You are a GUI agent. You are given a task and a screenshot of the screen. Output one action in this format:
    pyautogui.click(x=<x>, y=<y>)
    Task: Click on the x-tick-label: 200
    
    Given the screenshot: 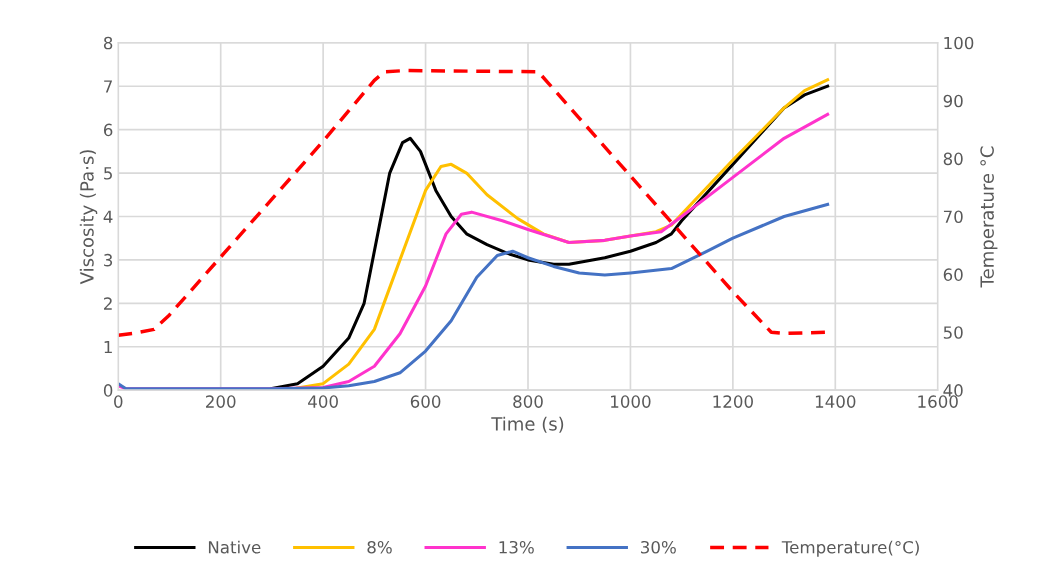 What is the action you would take?
    pyautogui.click(x=221, y=401)
    